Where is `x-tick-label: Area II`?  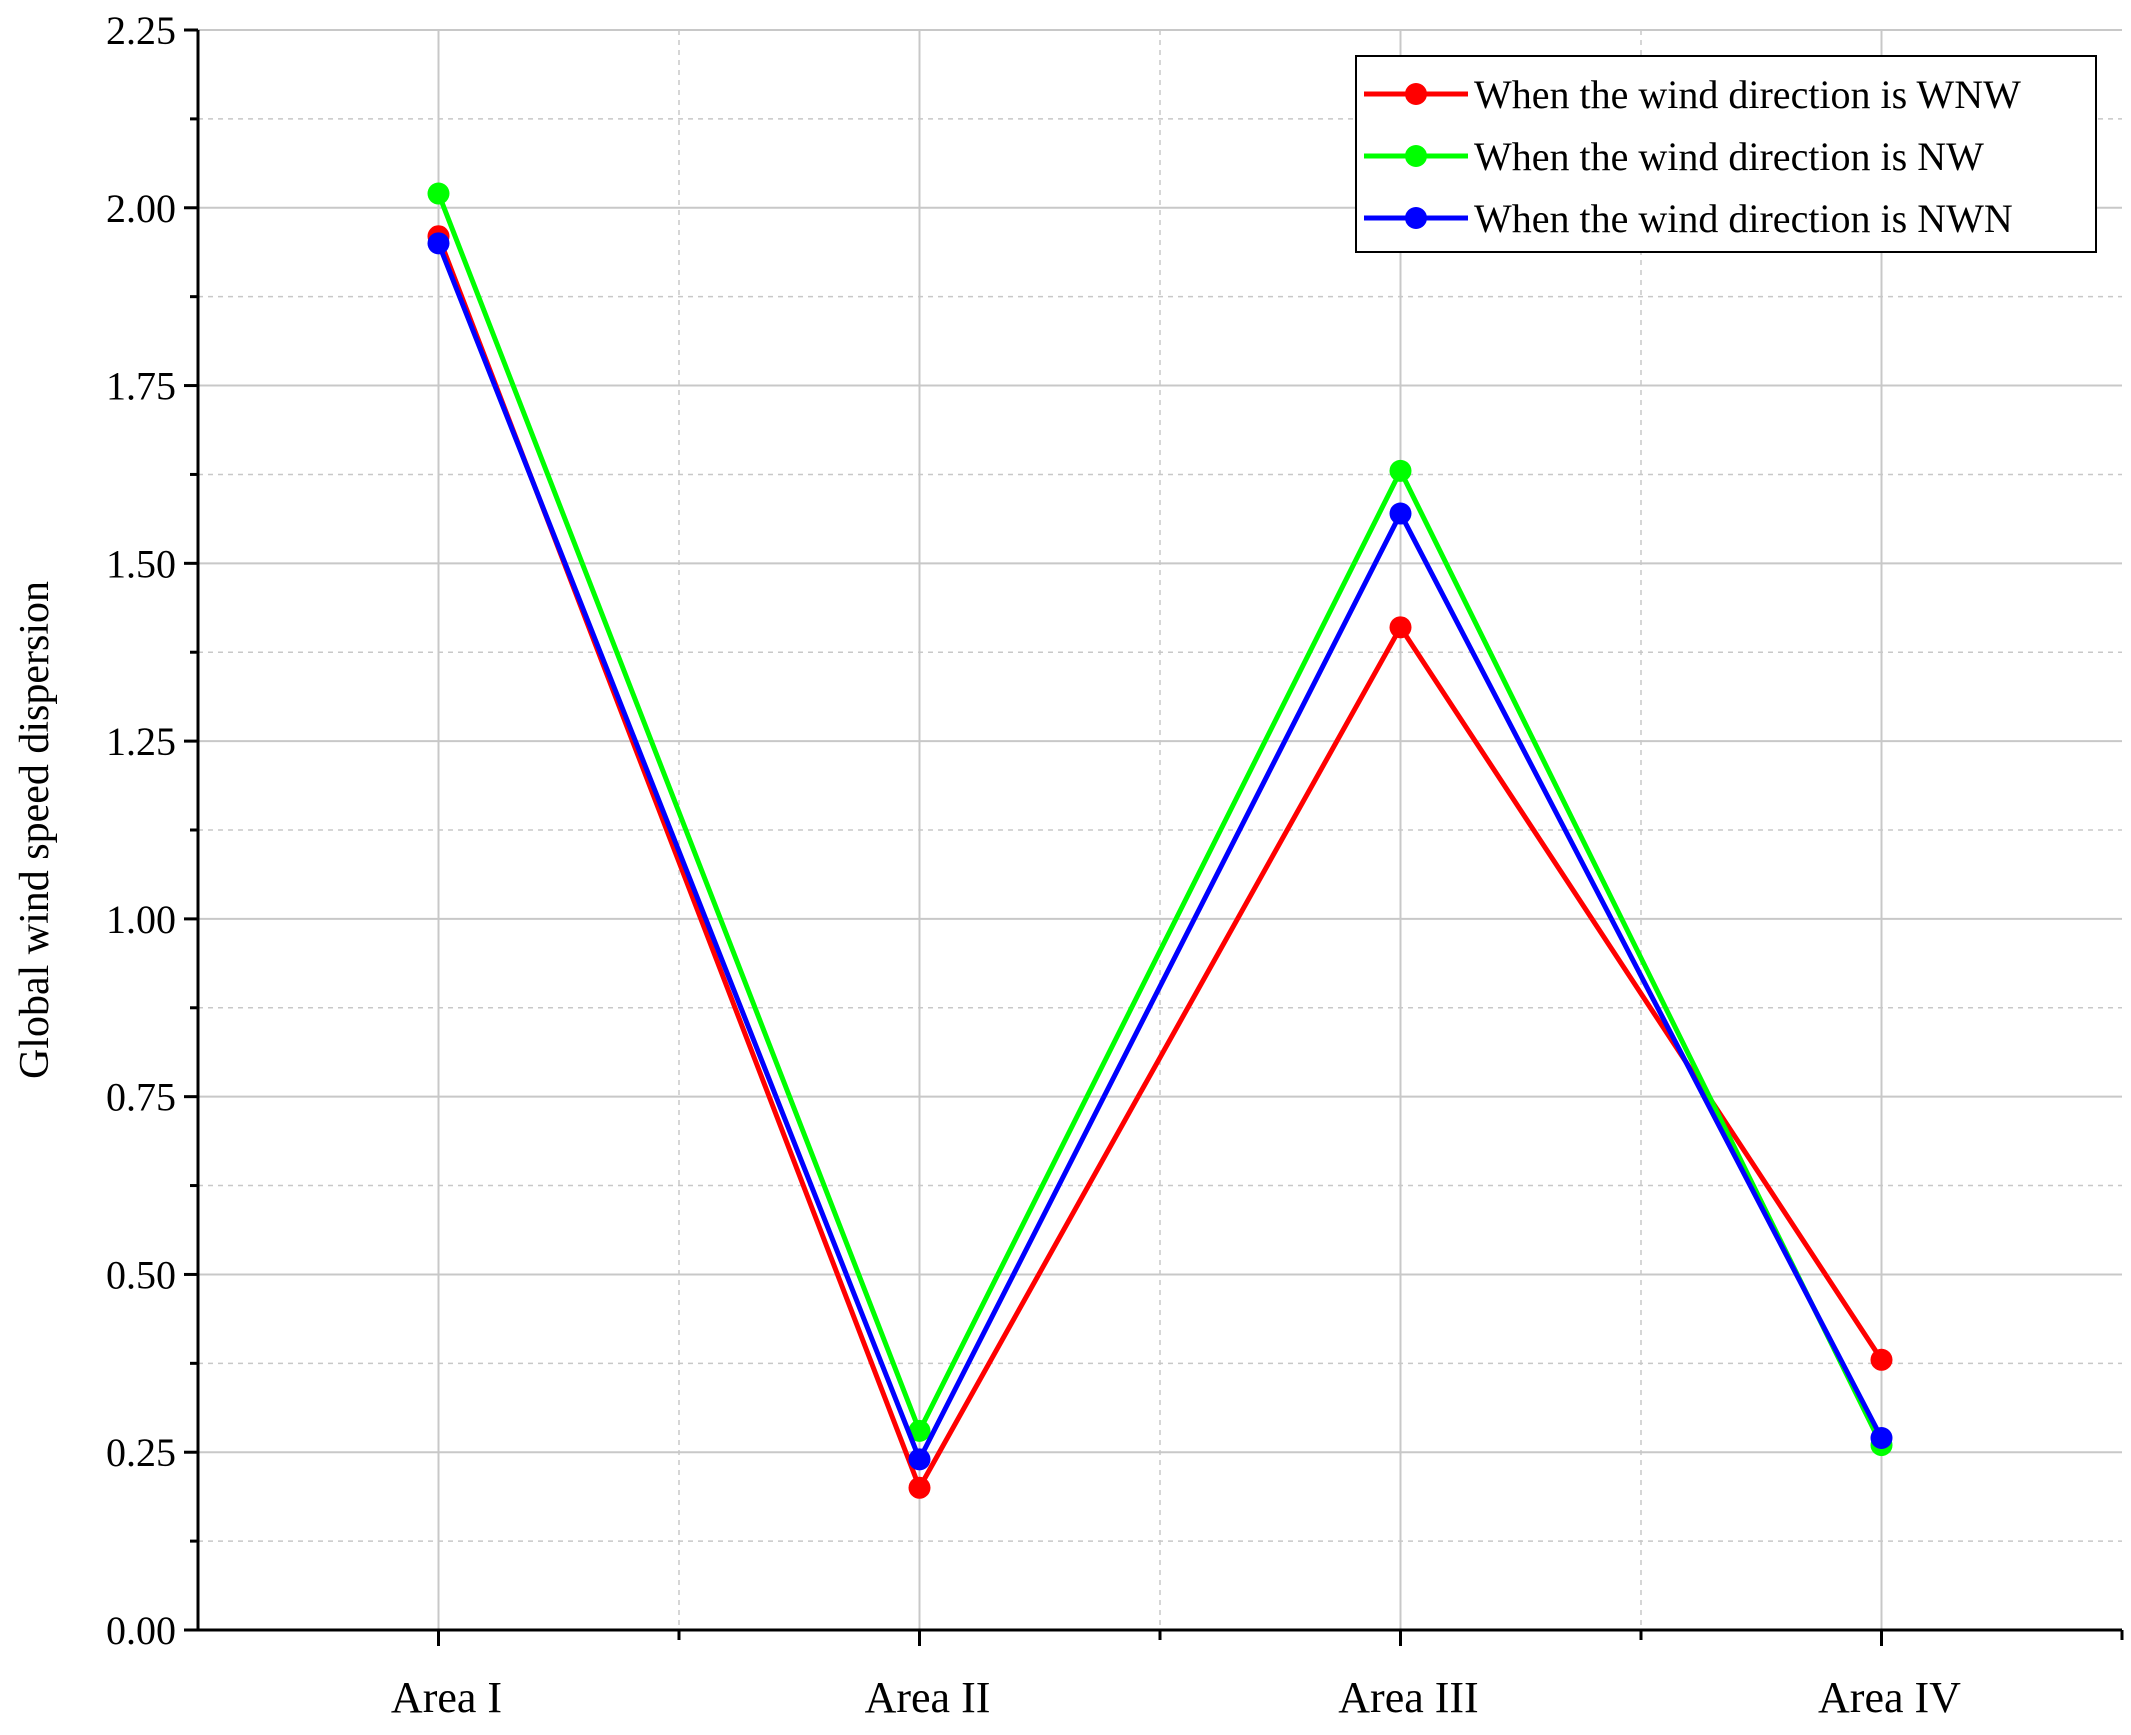
x-tick-label: Area II is located at coordinates (928, 1697).